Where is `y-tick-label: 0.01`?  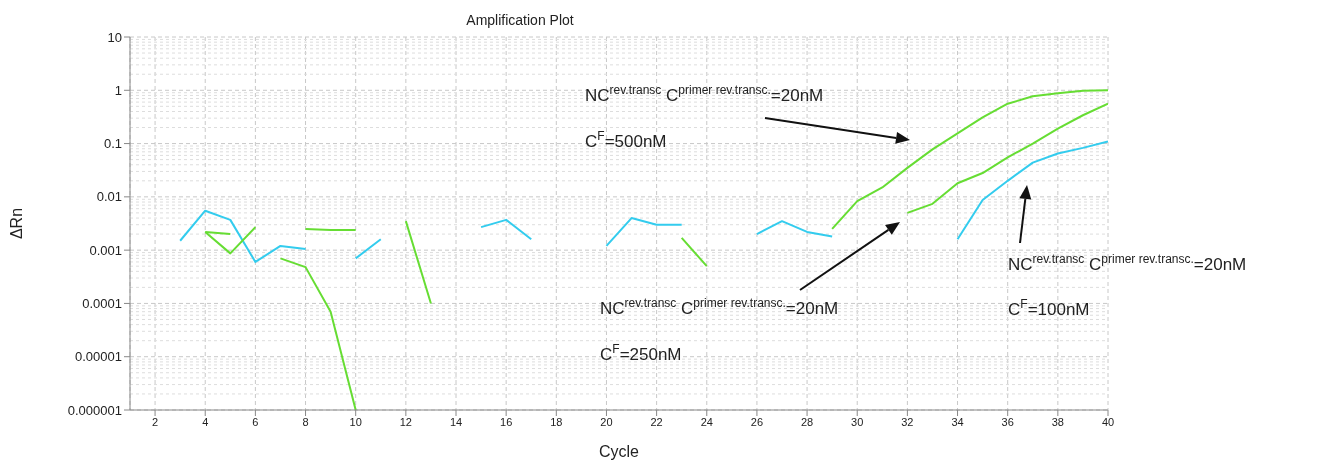 y-tick-label: 0.01 is located at coordinates (109, 197).